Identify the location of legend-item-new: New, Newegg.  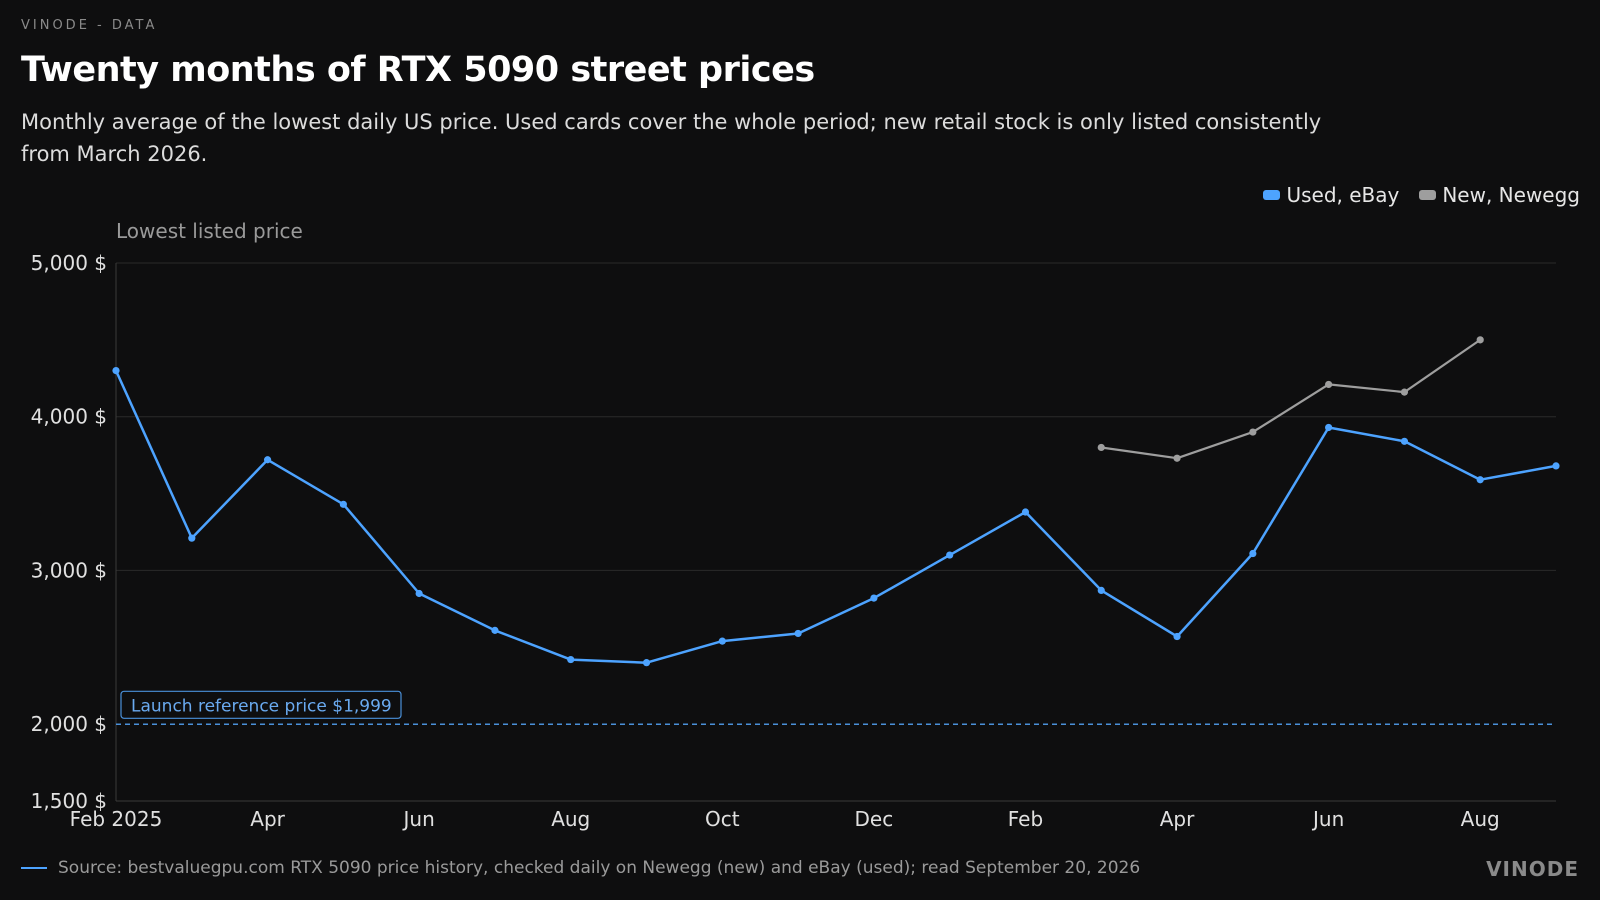
(1499, 195).